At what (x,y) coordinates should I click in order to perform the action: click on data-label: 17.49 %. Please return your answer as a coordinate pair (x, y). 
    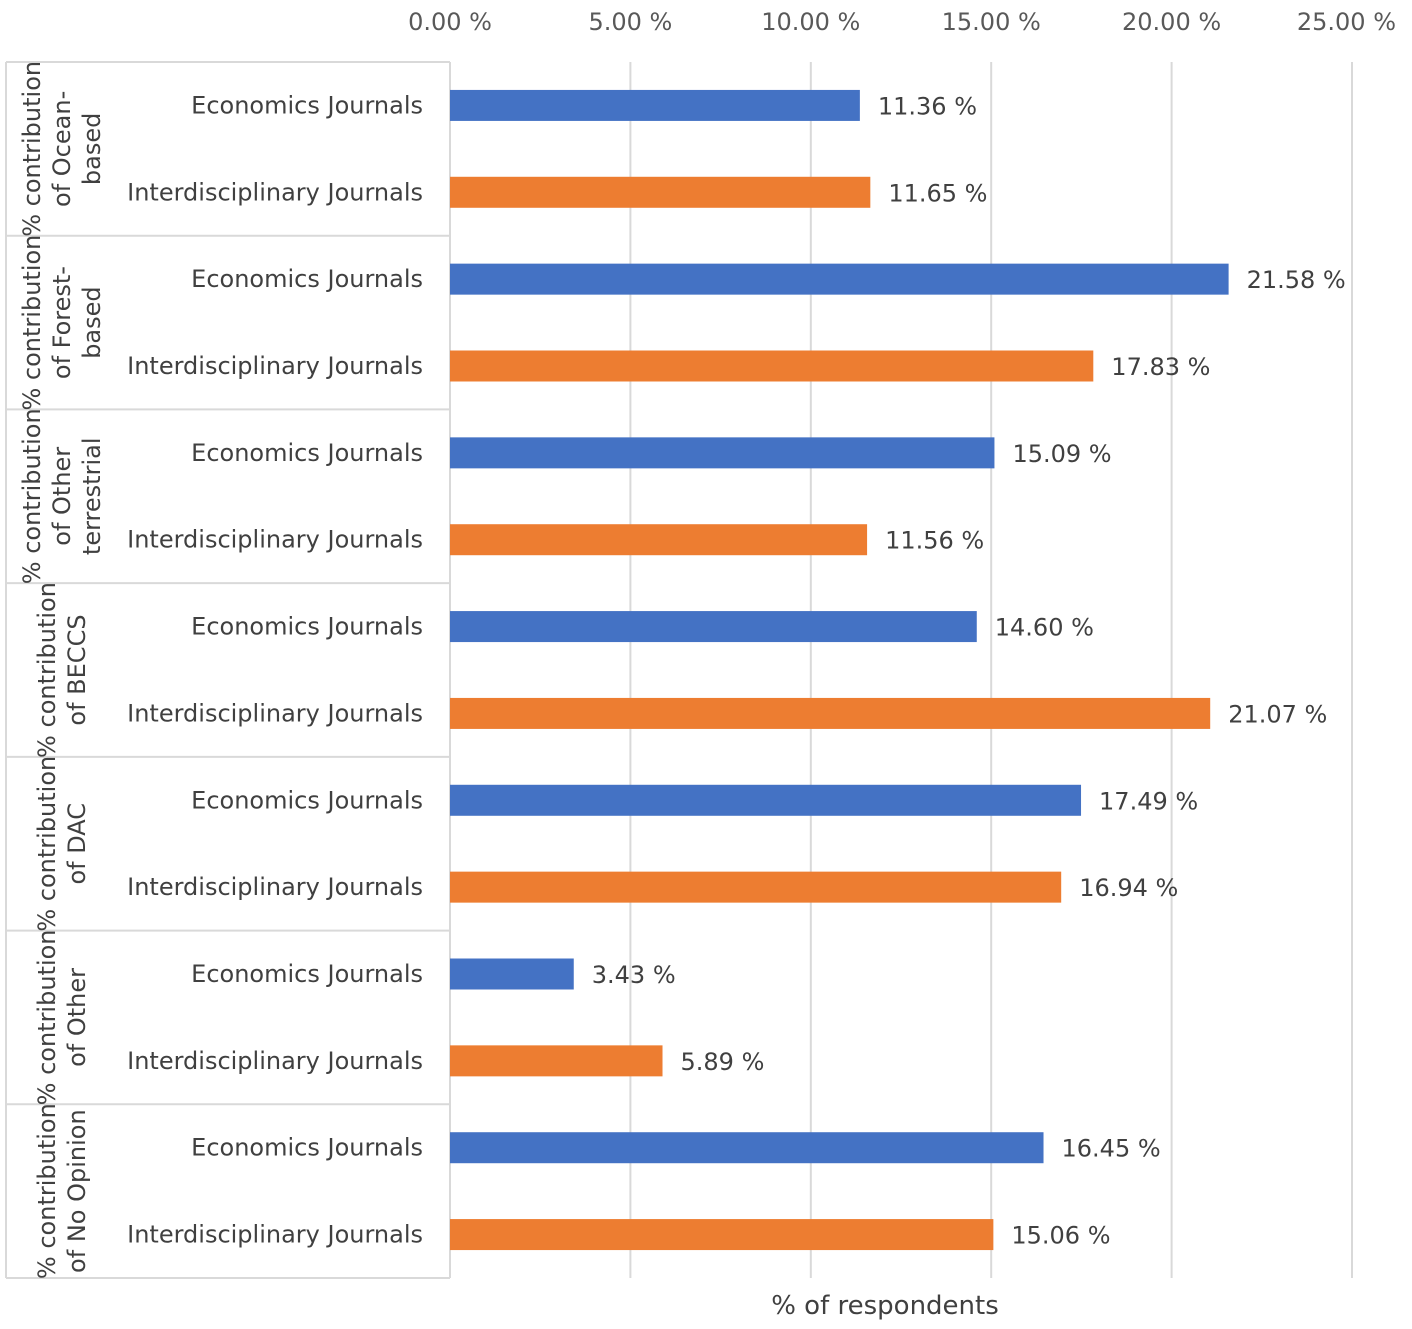
    Looking at the image, I should click on (1148, 801).